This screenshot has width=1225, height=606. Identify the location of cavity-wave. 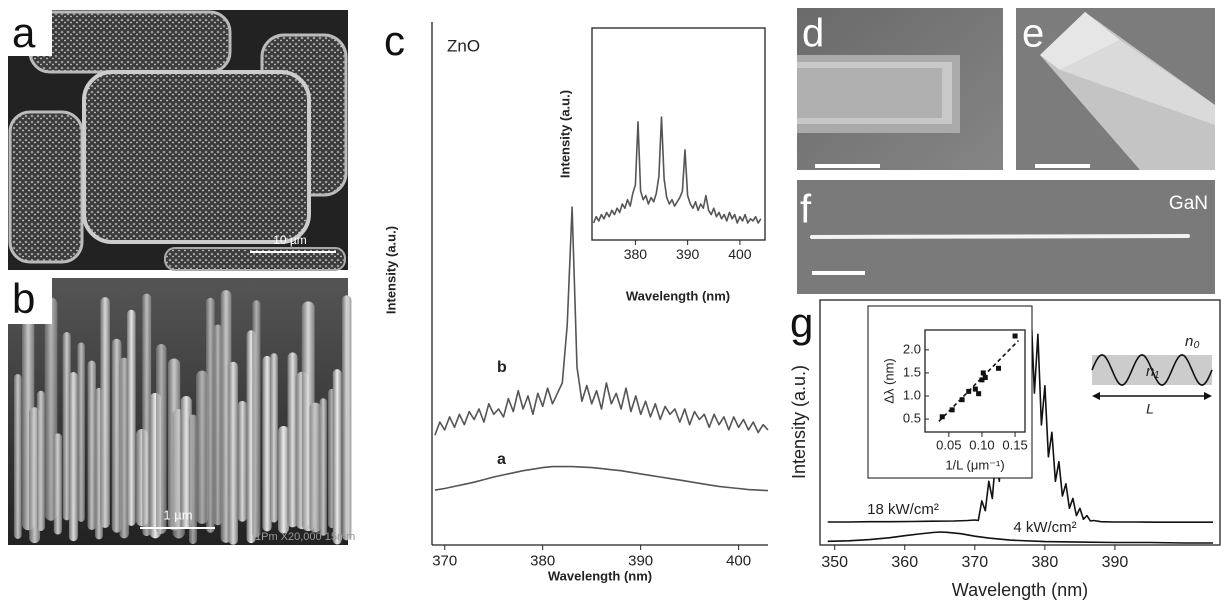
(1152, 370).